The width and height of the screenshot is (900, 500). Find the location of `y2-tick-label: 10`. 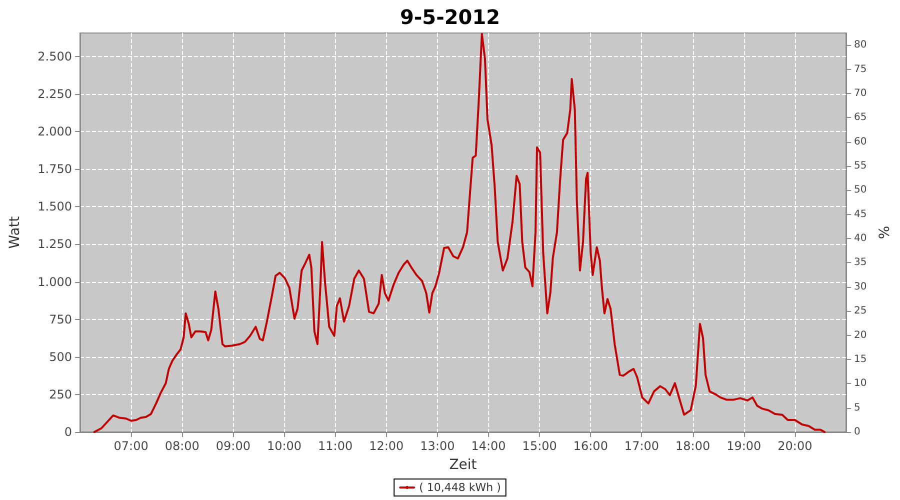

y2-tick-label: 10 is located at coordinates (860, 384).